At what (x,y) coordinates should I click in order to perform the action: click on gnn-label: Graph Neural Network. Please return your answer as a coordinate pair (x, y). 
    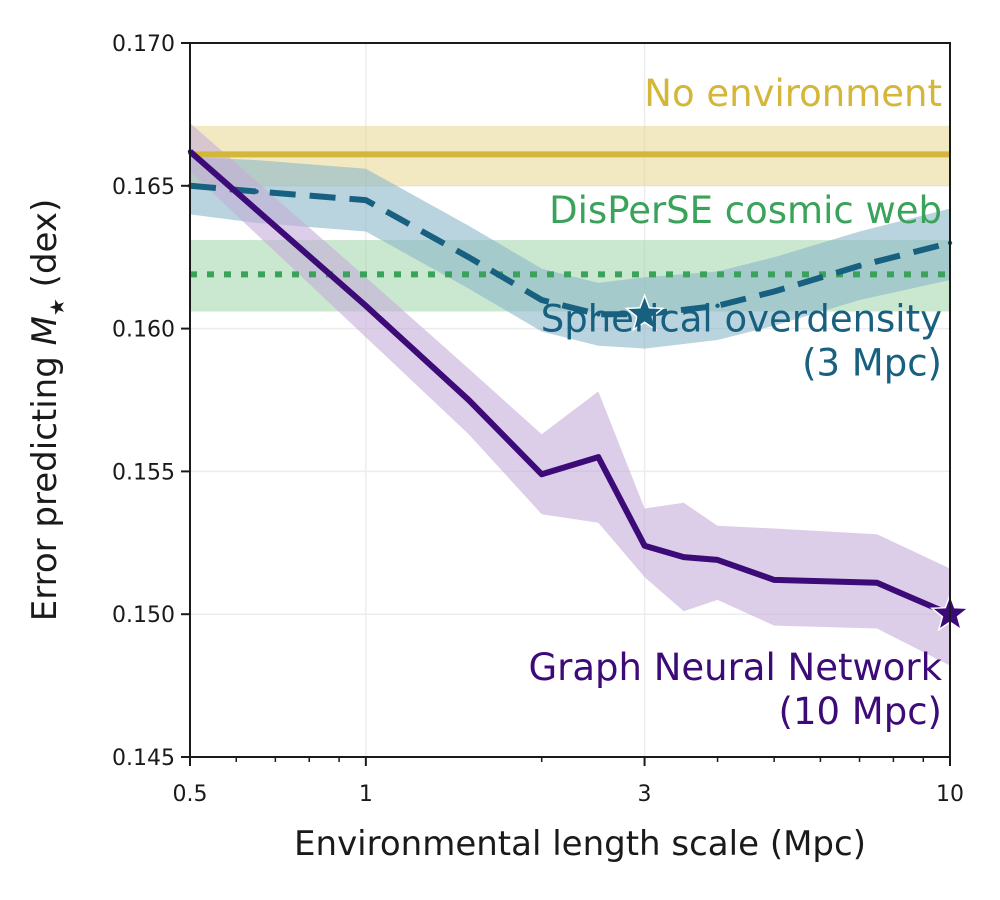
    Looking at the image, I should click on (735, 667).